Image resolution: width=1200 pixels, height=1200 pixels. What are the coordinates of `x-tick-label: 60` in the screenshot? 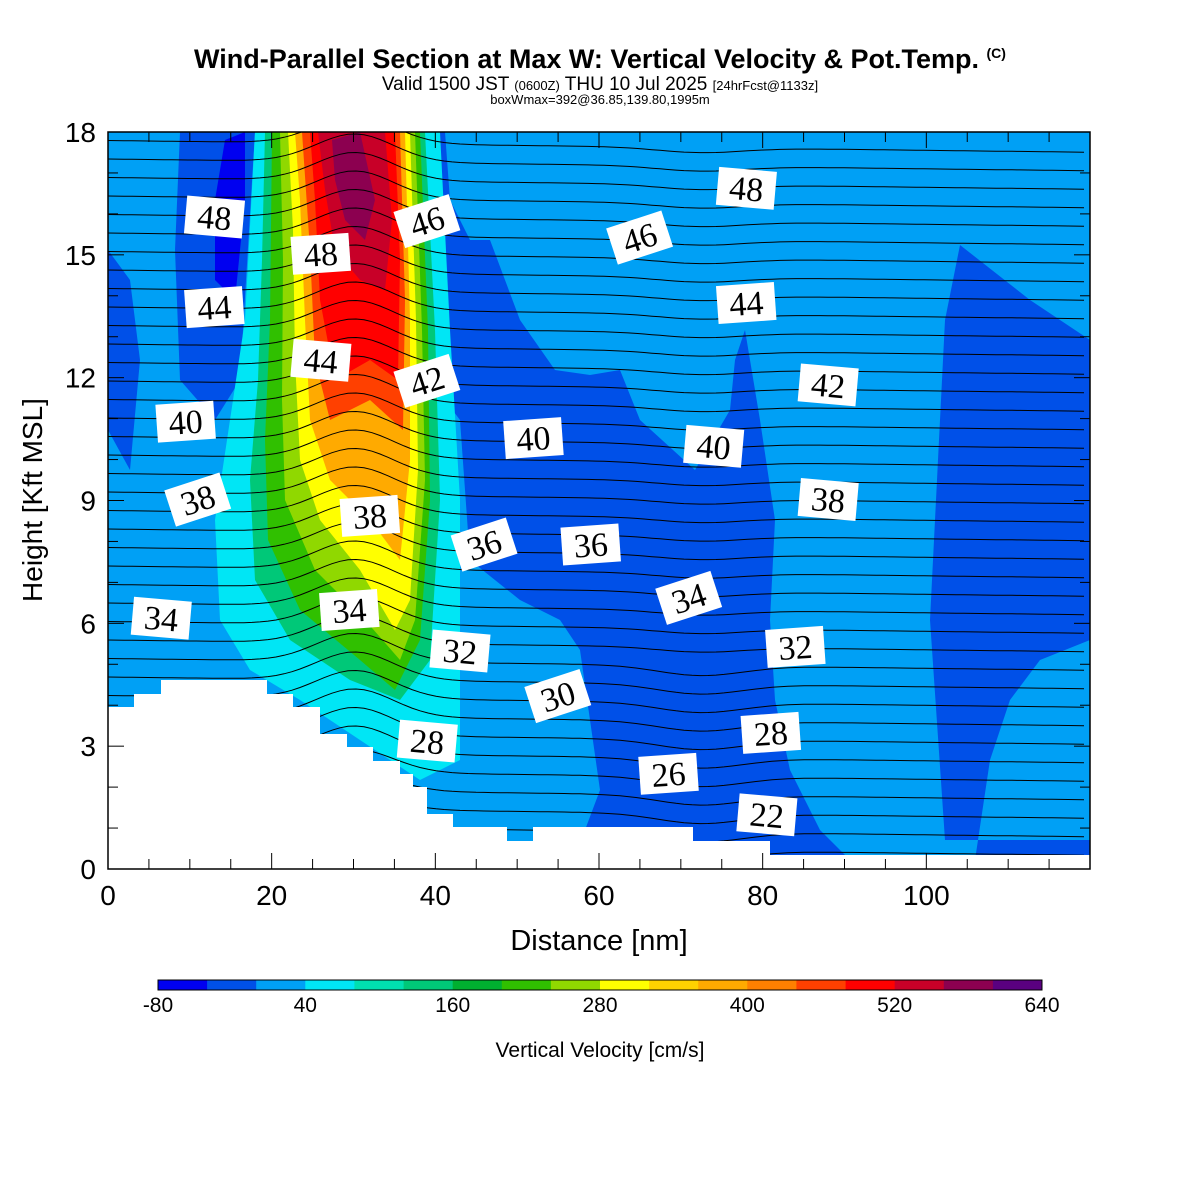 It's located at (598, 895).